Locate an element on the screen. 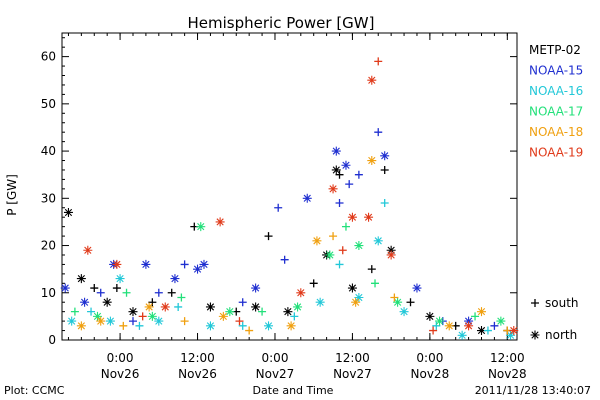 The width and height of the screenshot is (600, 400). y-tick-label: 0 is located at coordinates (52, 340).